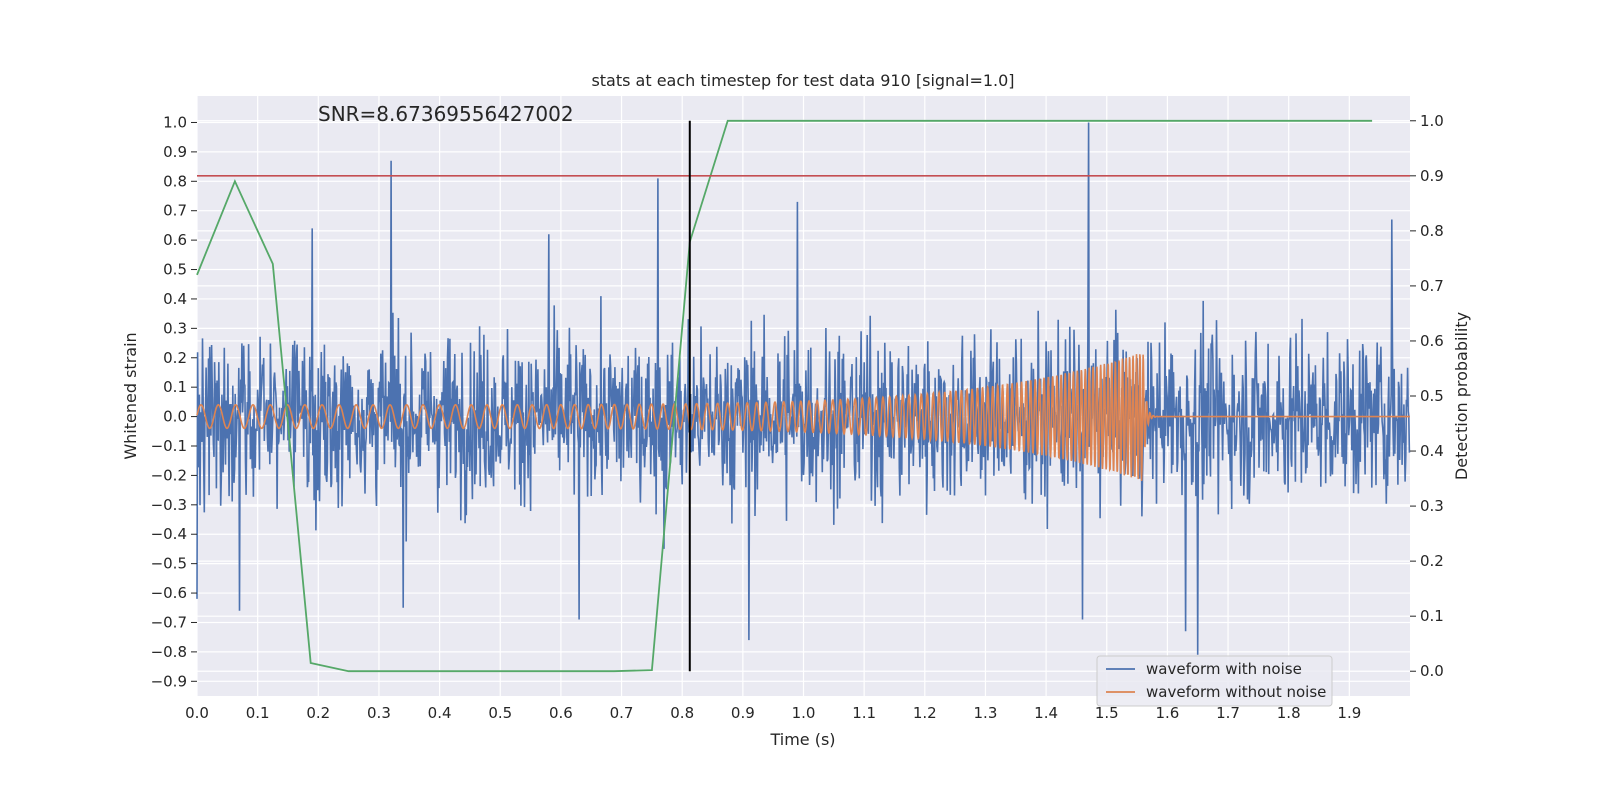 The height and width of the screenshot is (800, 1600). Describe the element at coordinates (1107, 713) in the screenshot. I see `x-tick-label: 1.5` at that location.